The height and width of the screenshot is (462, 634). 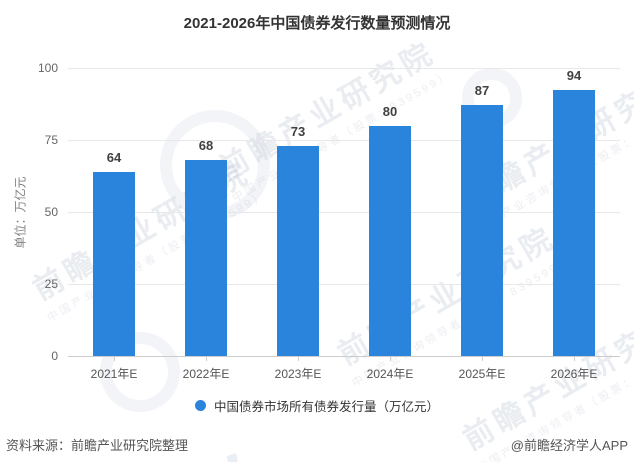 What do you see at coordinates (114, 374) in the screenshot?
I see `x-axis-label: 2021年E` at bounding box center [114, 374].